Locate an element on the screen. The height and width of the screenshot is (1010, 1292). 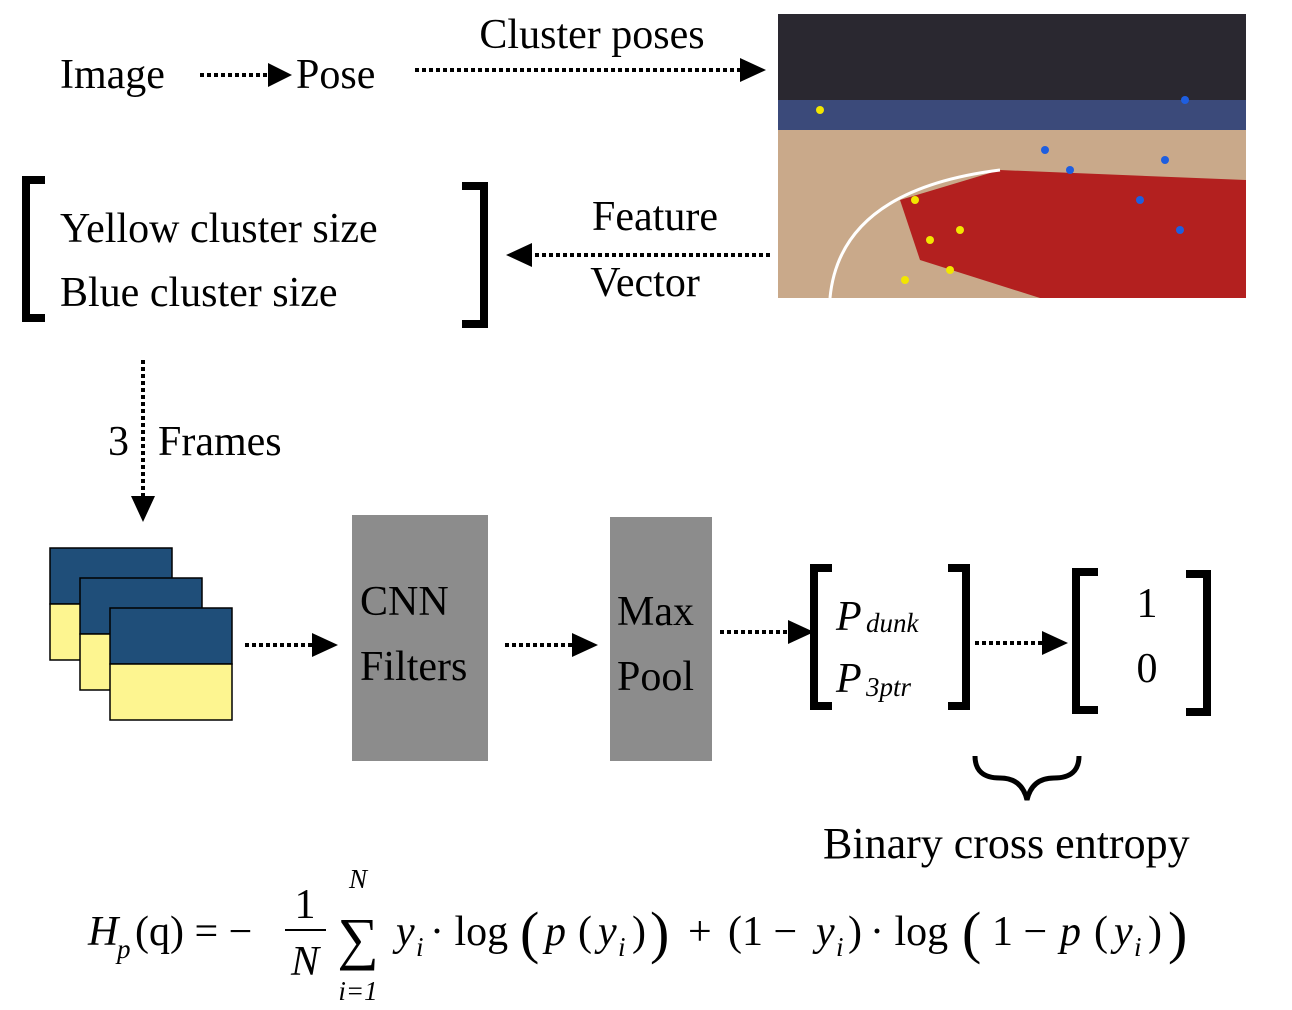
layer-label: Filters is located at coordinates (413, 667).